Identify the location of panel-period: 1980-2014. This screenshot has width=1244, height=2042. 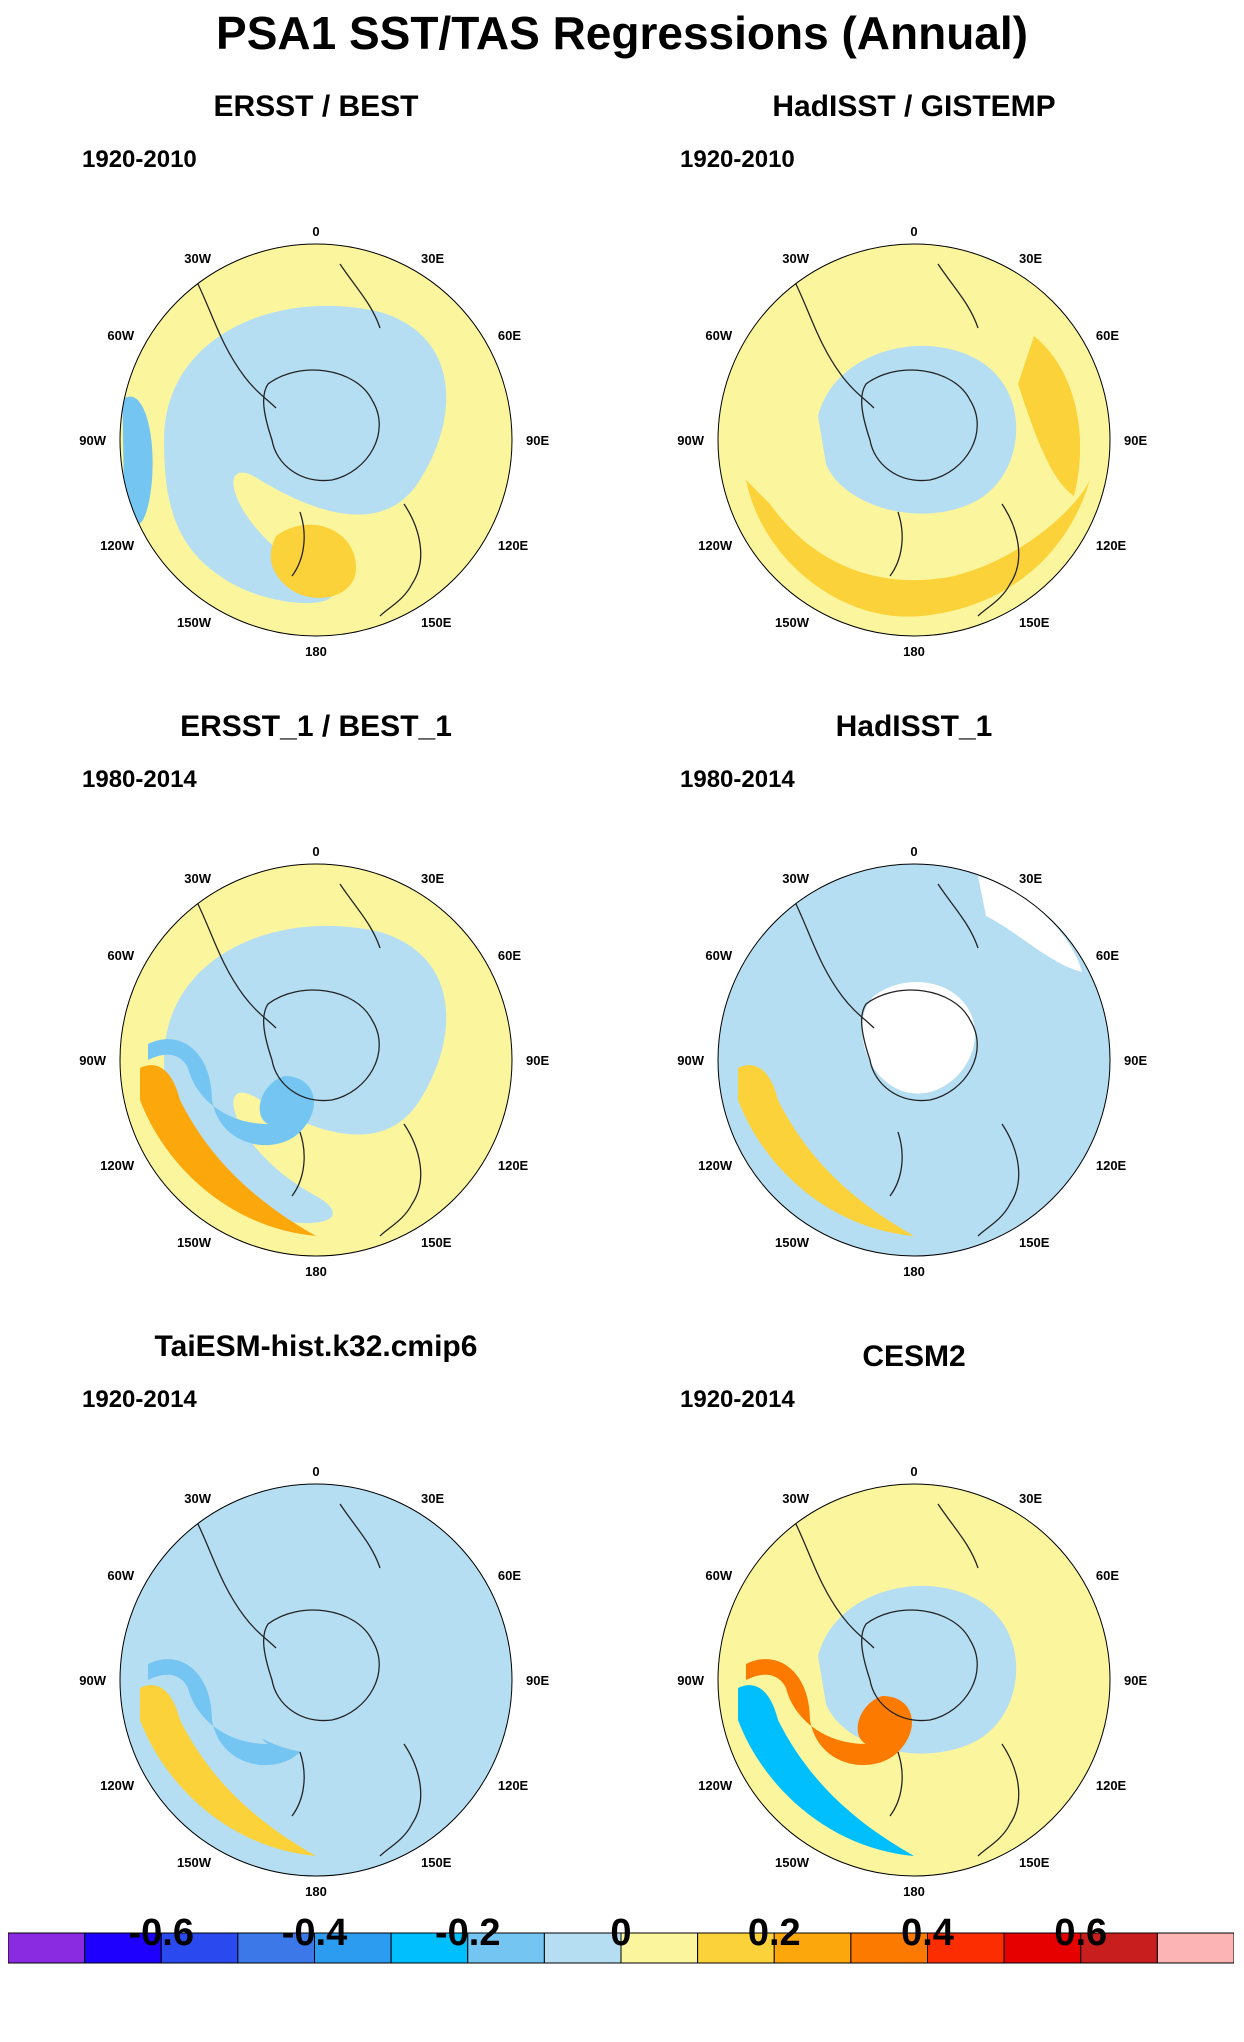
(139, 779).